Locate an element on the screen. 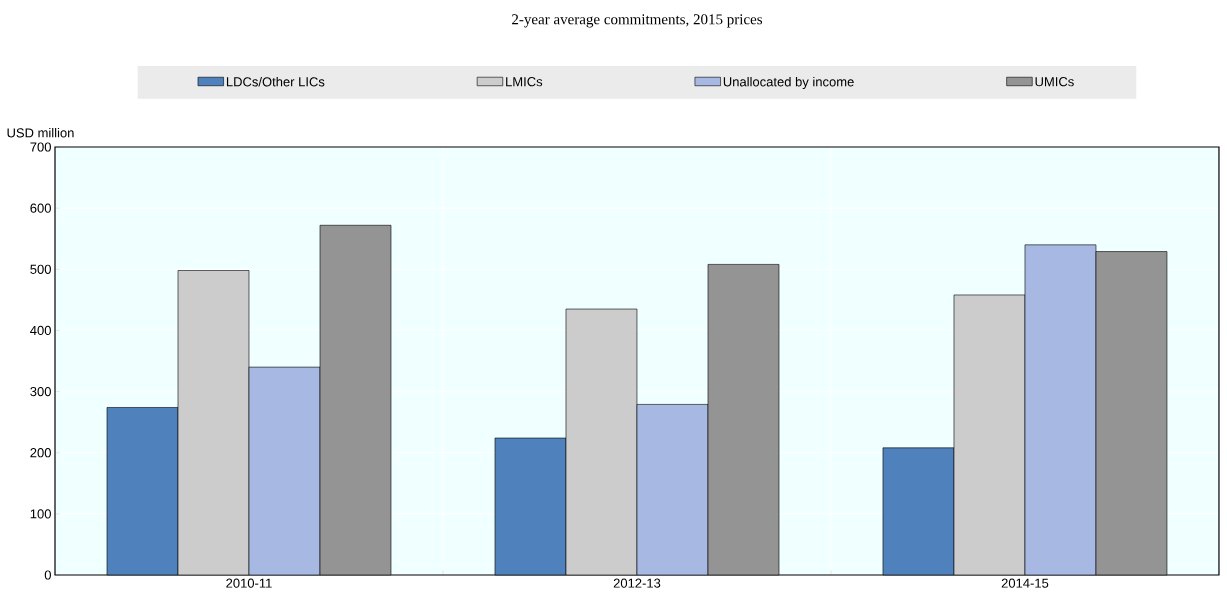 The image size is (1227, 606). chart-title: 2-year average commitments, 2015 prices is located at coordinates (637, 21).